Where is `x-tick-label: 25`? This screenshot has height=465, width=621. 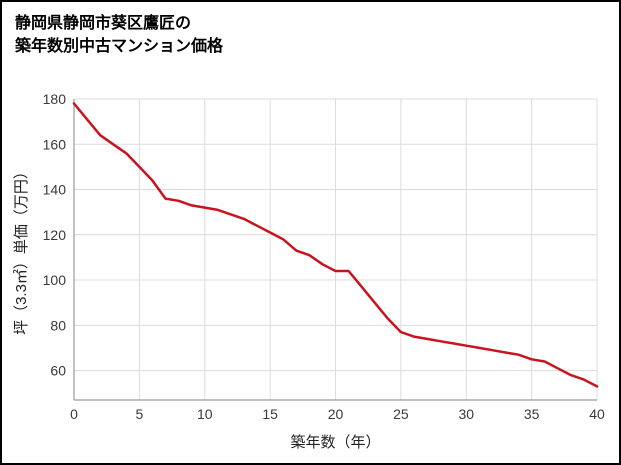 x-tick-label: 25 is located at coordinates (401, 414).